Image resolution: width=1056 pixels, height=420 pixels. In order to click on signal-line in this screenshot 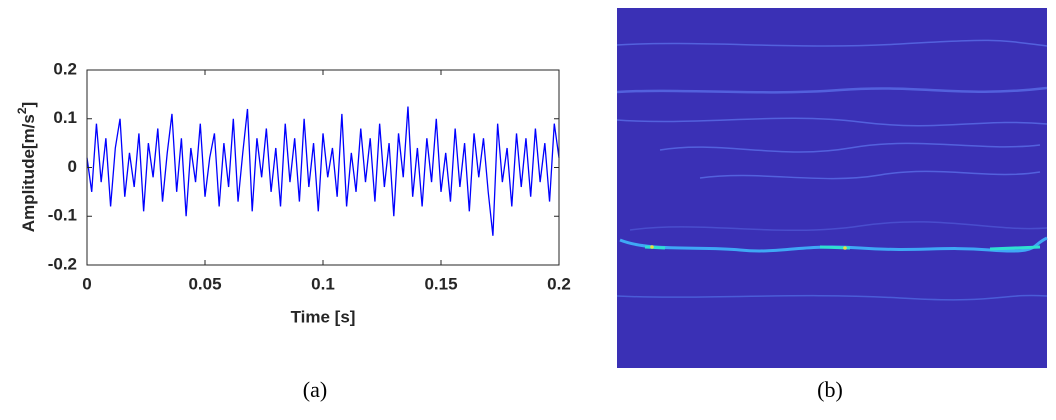, I will do `click(323, 171)`.